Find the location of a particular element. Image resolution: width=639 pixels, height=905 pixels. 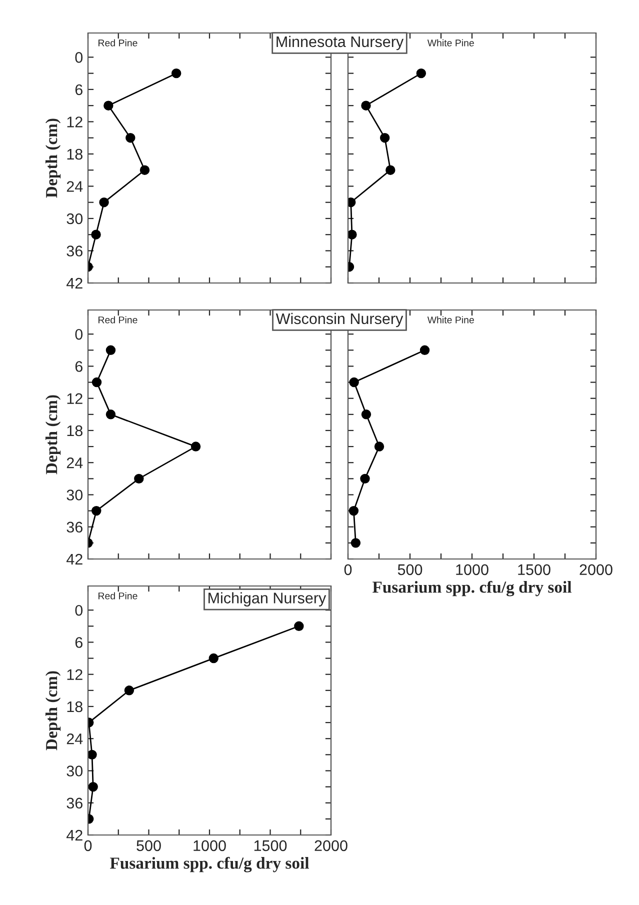

chart-title: Minnesota Nursery is located at coordinates (340, 43).